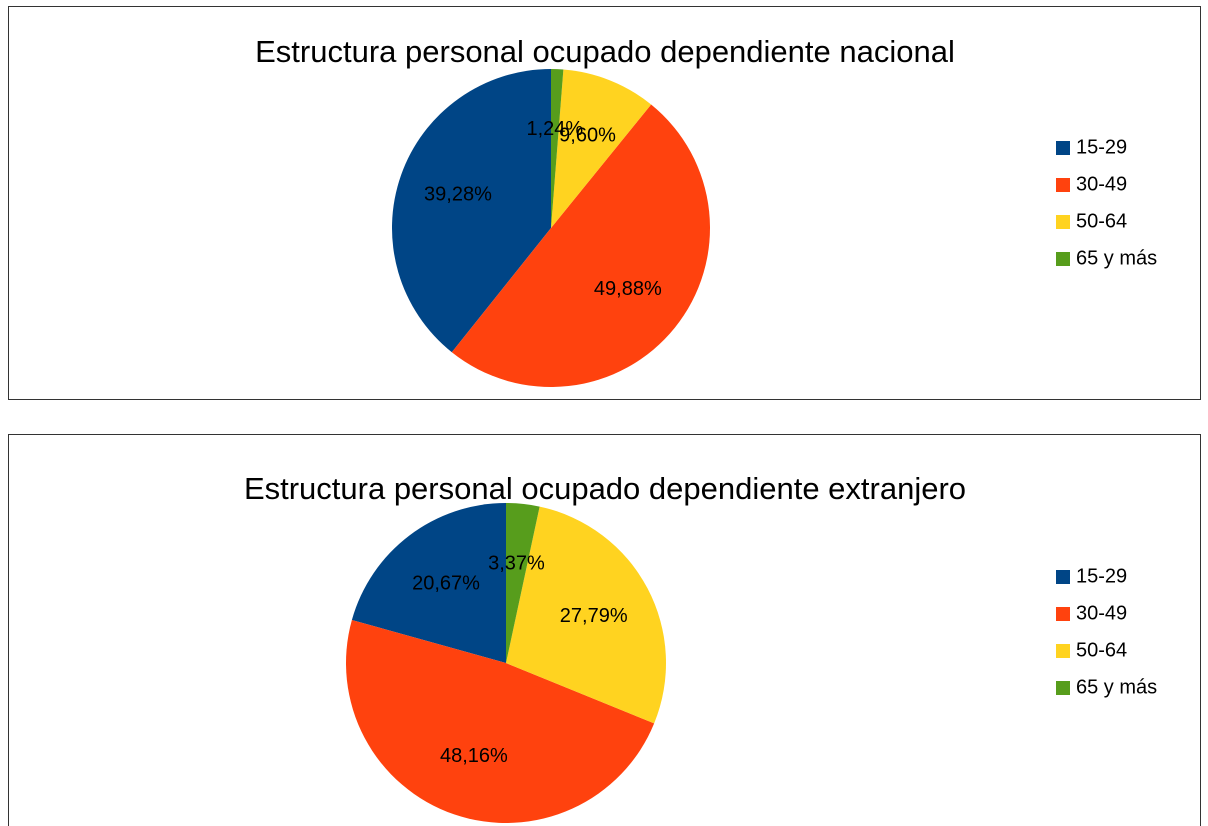 This screenshot has height=826, width=1208. What do you see at coordinates (594, 616) in the screenshot?
I see `data-label: 27,79%` at bounding box center [594, 616].